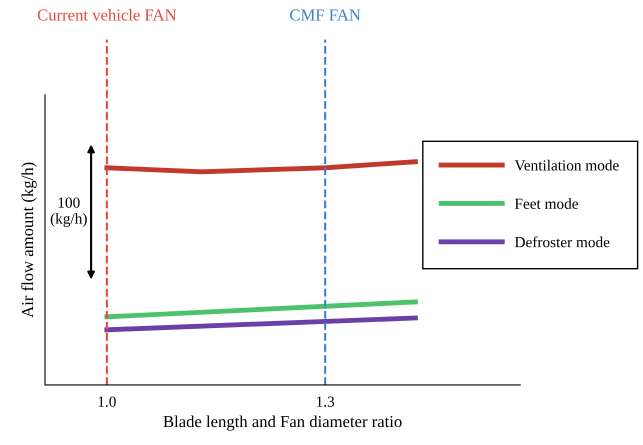  What do you see at coordinates (562, 242) in the screenshot?
I see `legend-label: Defroster mode` at bounding box center [562, 242].